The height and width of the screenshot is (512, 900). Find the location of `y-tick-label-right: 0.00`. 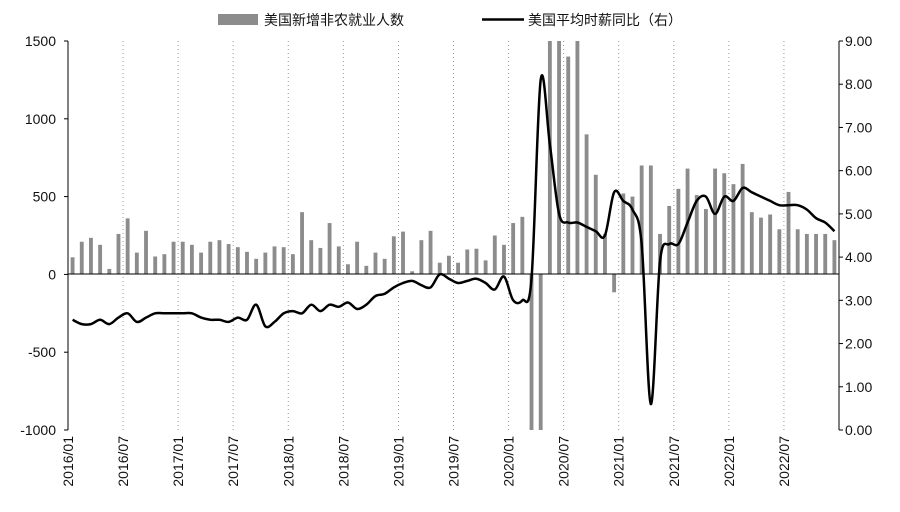

y-tick-label-right: 0.00 is located at coordinates (858, 430).